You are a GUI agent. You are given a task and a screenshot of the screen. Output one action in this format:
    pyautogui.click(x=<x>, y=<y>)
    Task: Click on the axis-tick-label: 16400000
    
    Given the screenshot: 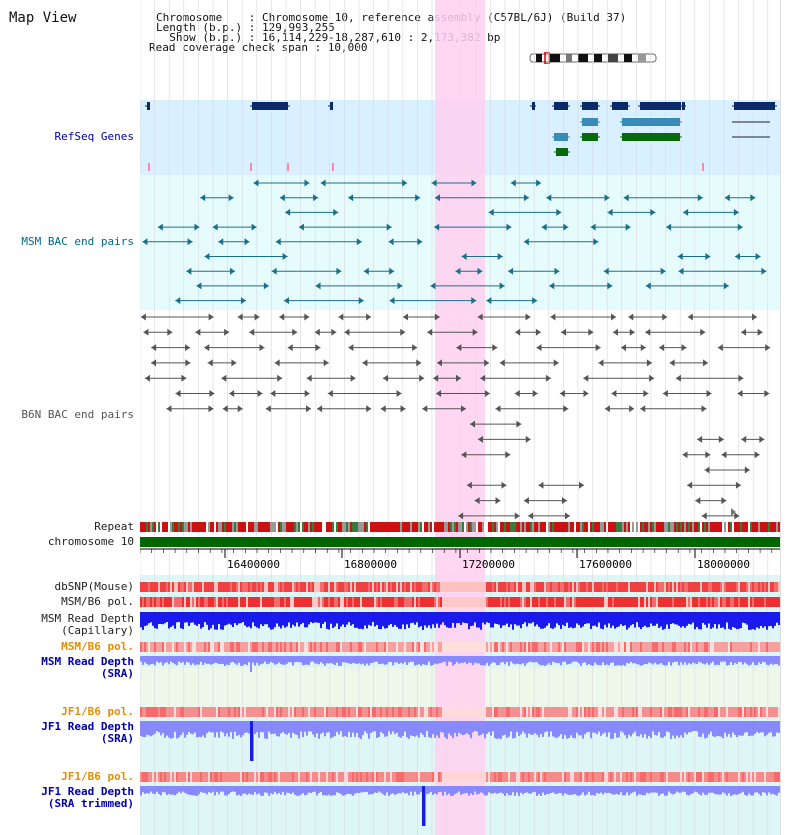 What is the action you would take?
    pyautogui.click(x=253, y=564)
    